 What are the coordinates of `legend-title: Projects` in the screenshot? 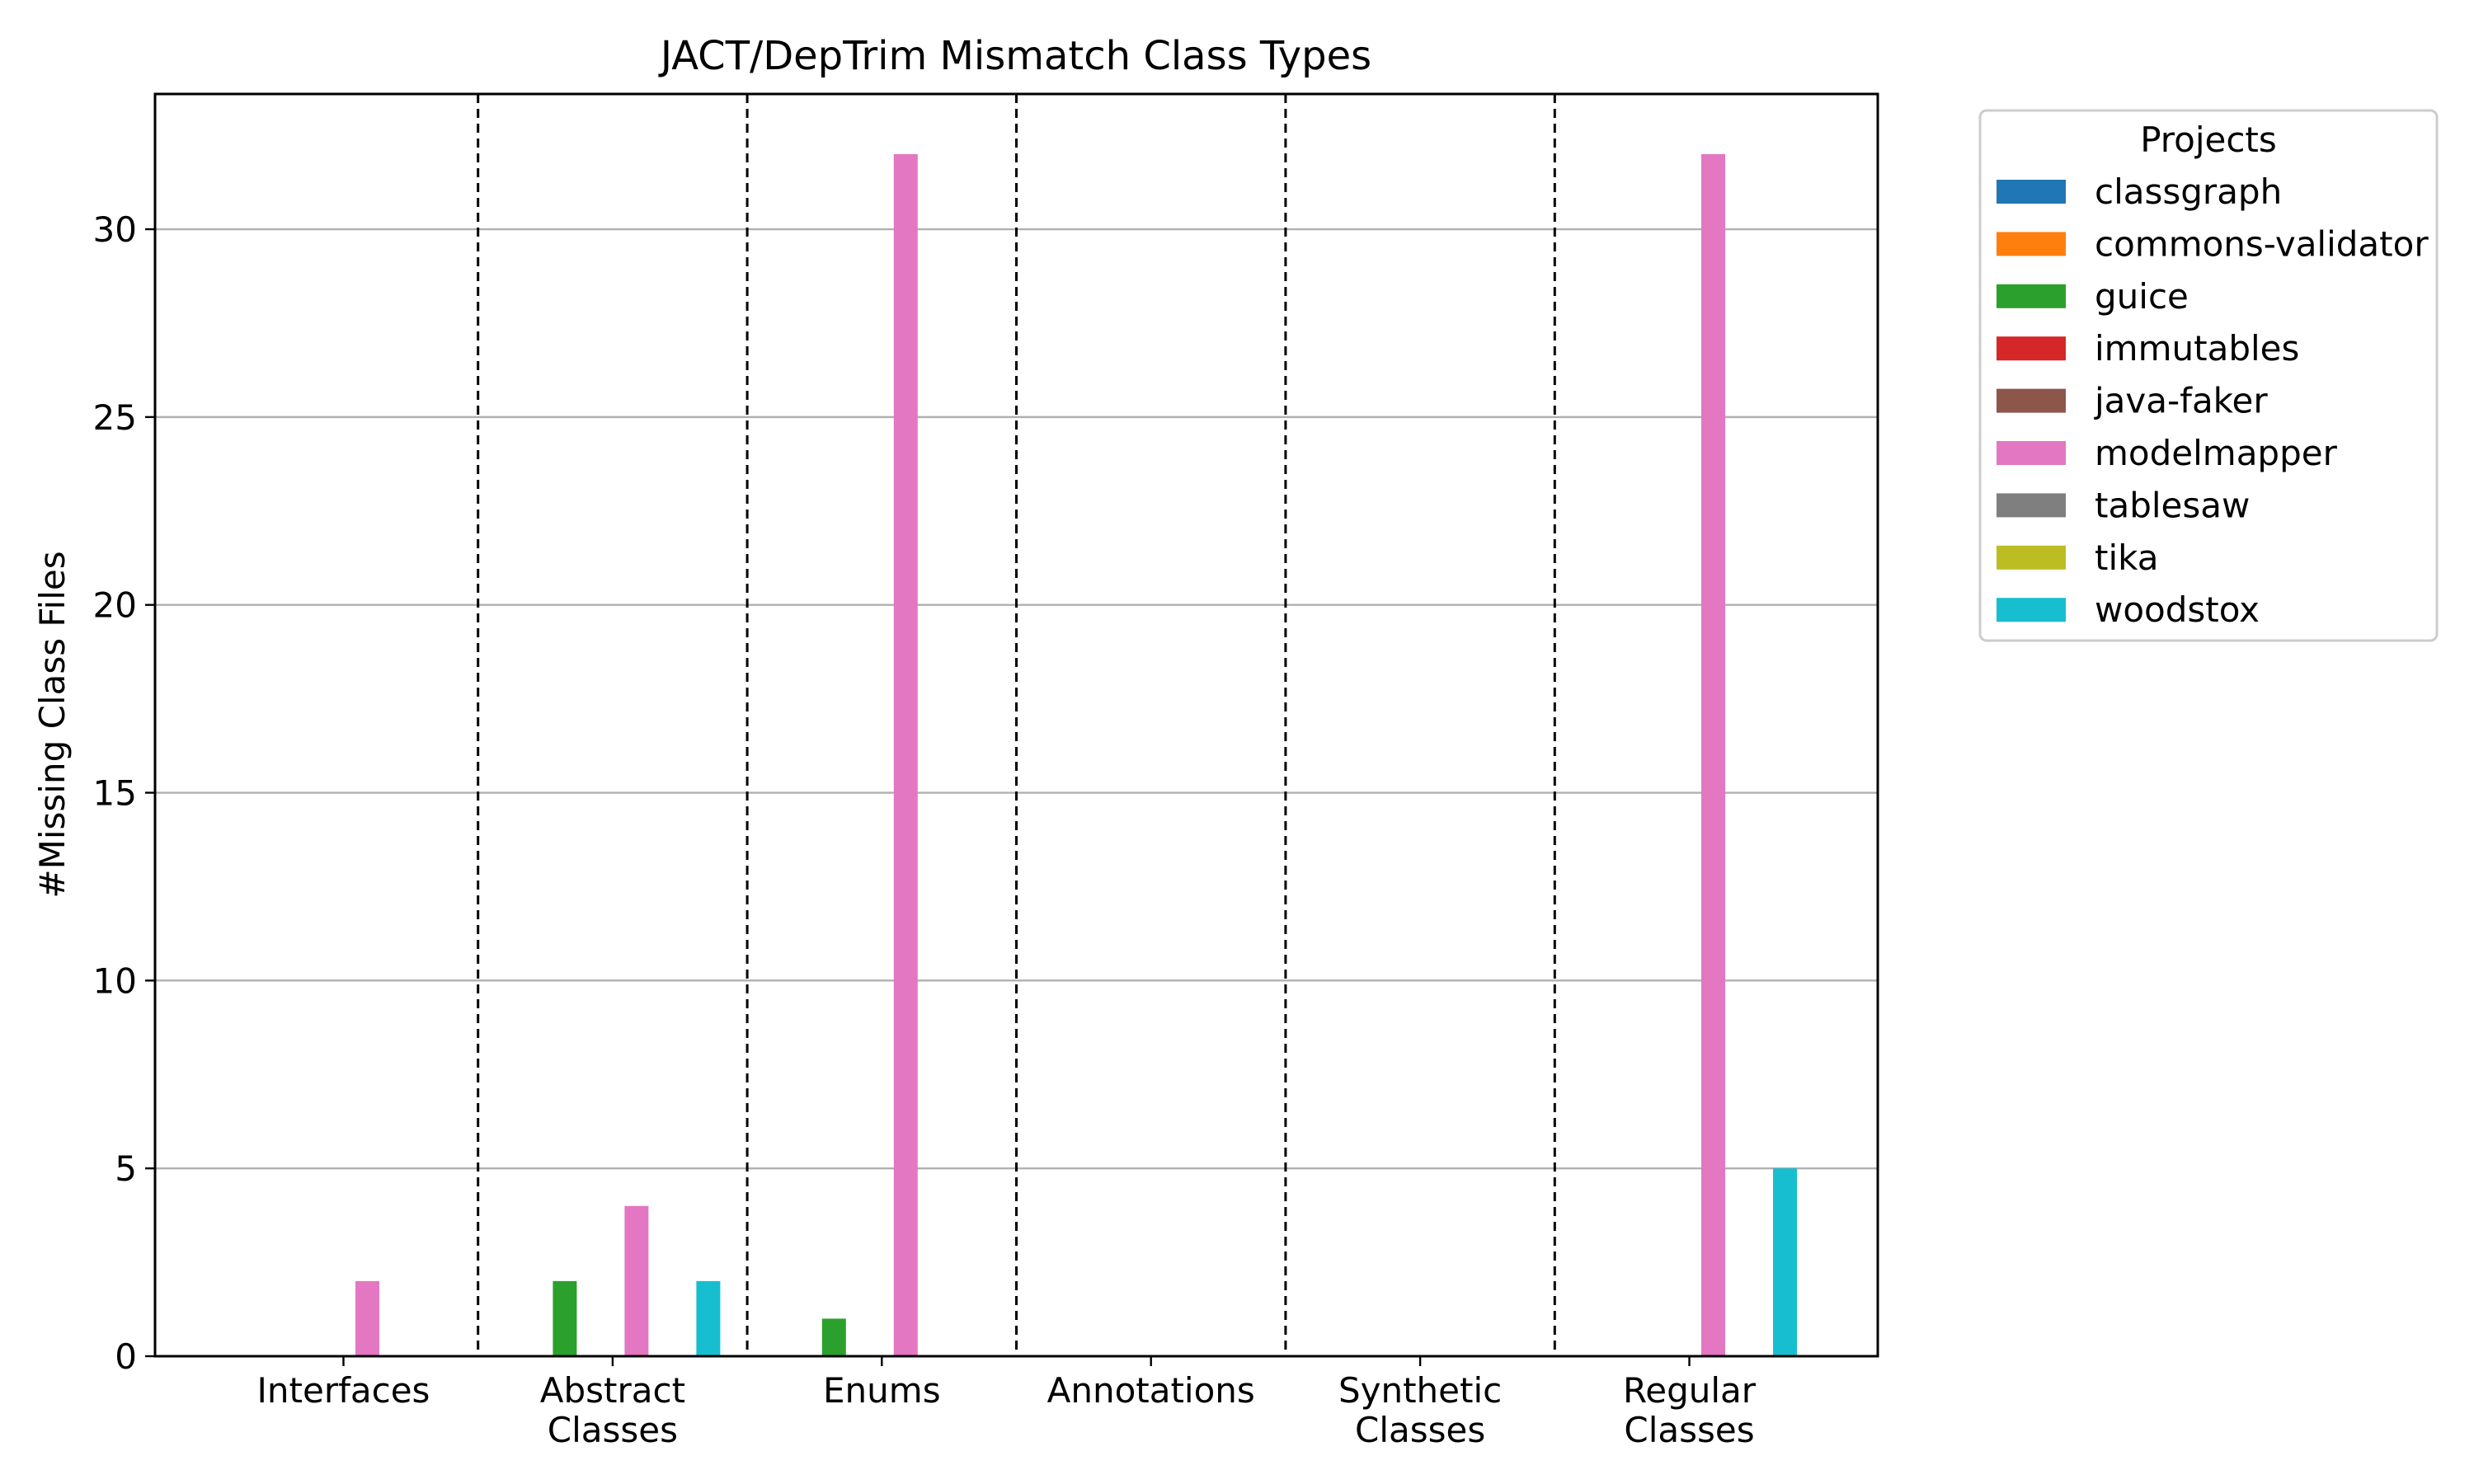 It's located at (2208, 140).